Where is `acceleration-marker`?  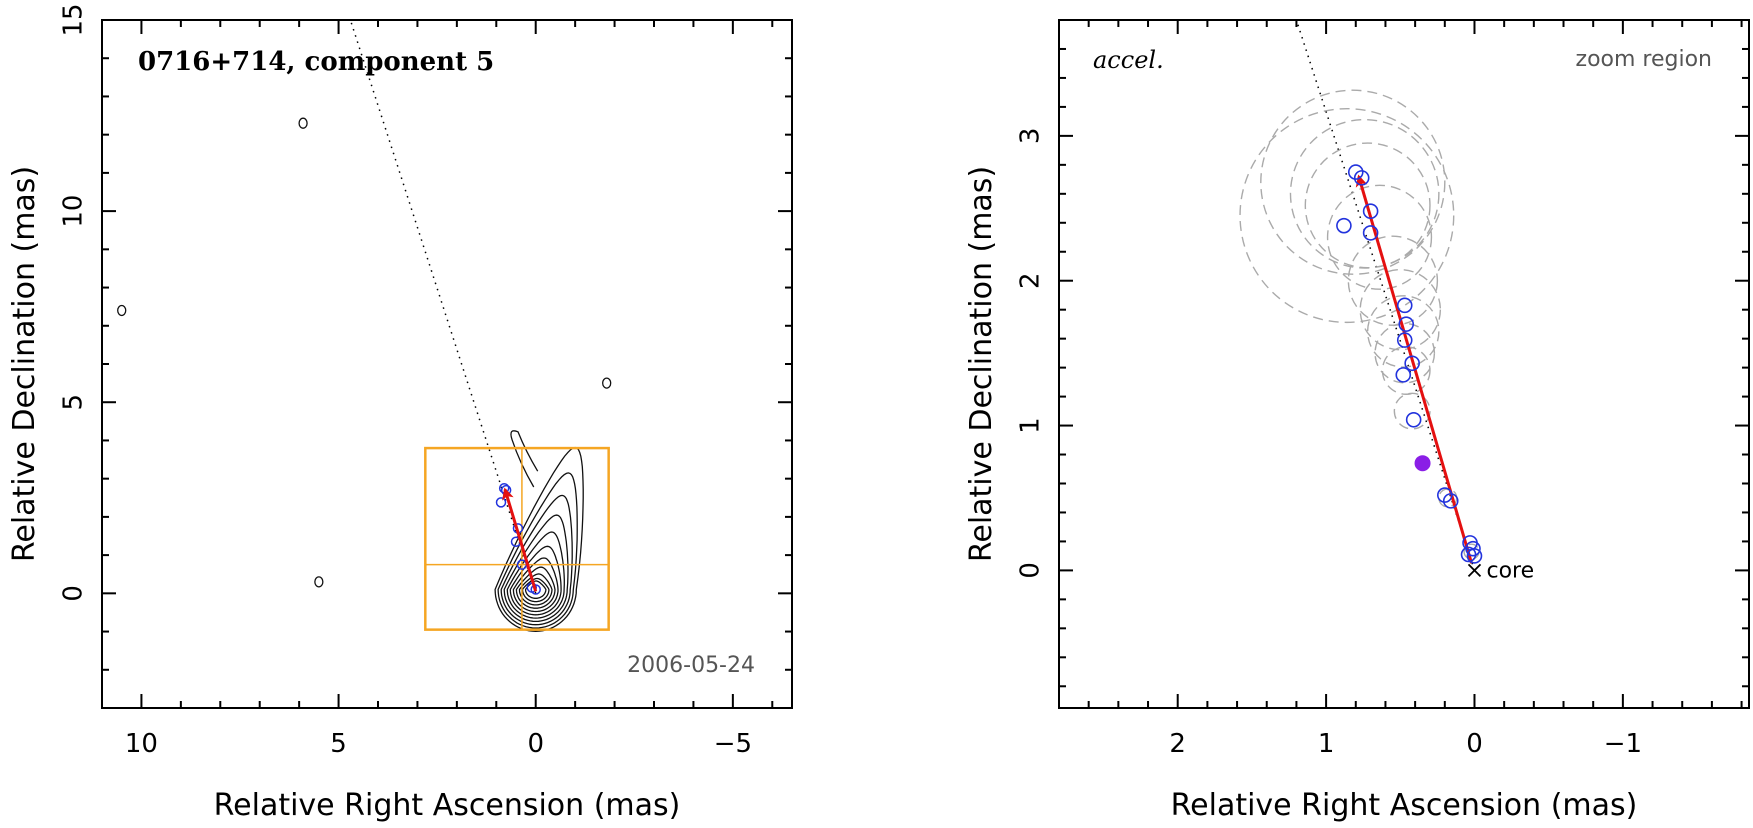
acceleration-marker is located at coordinates (1422, 463).